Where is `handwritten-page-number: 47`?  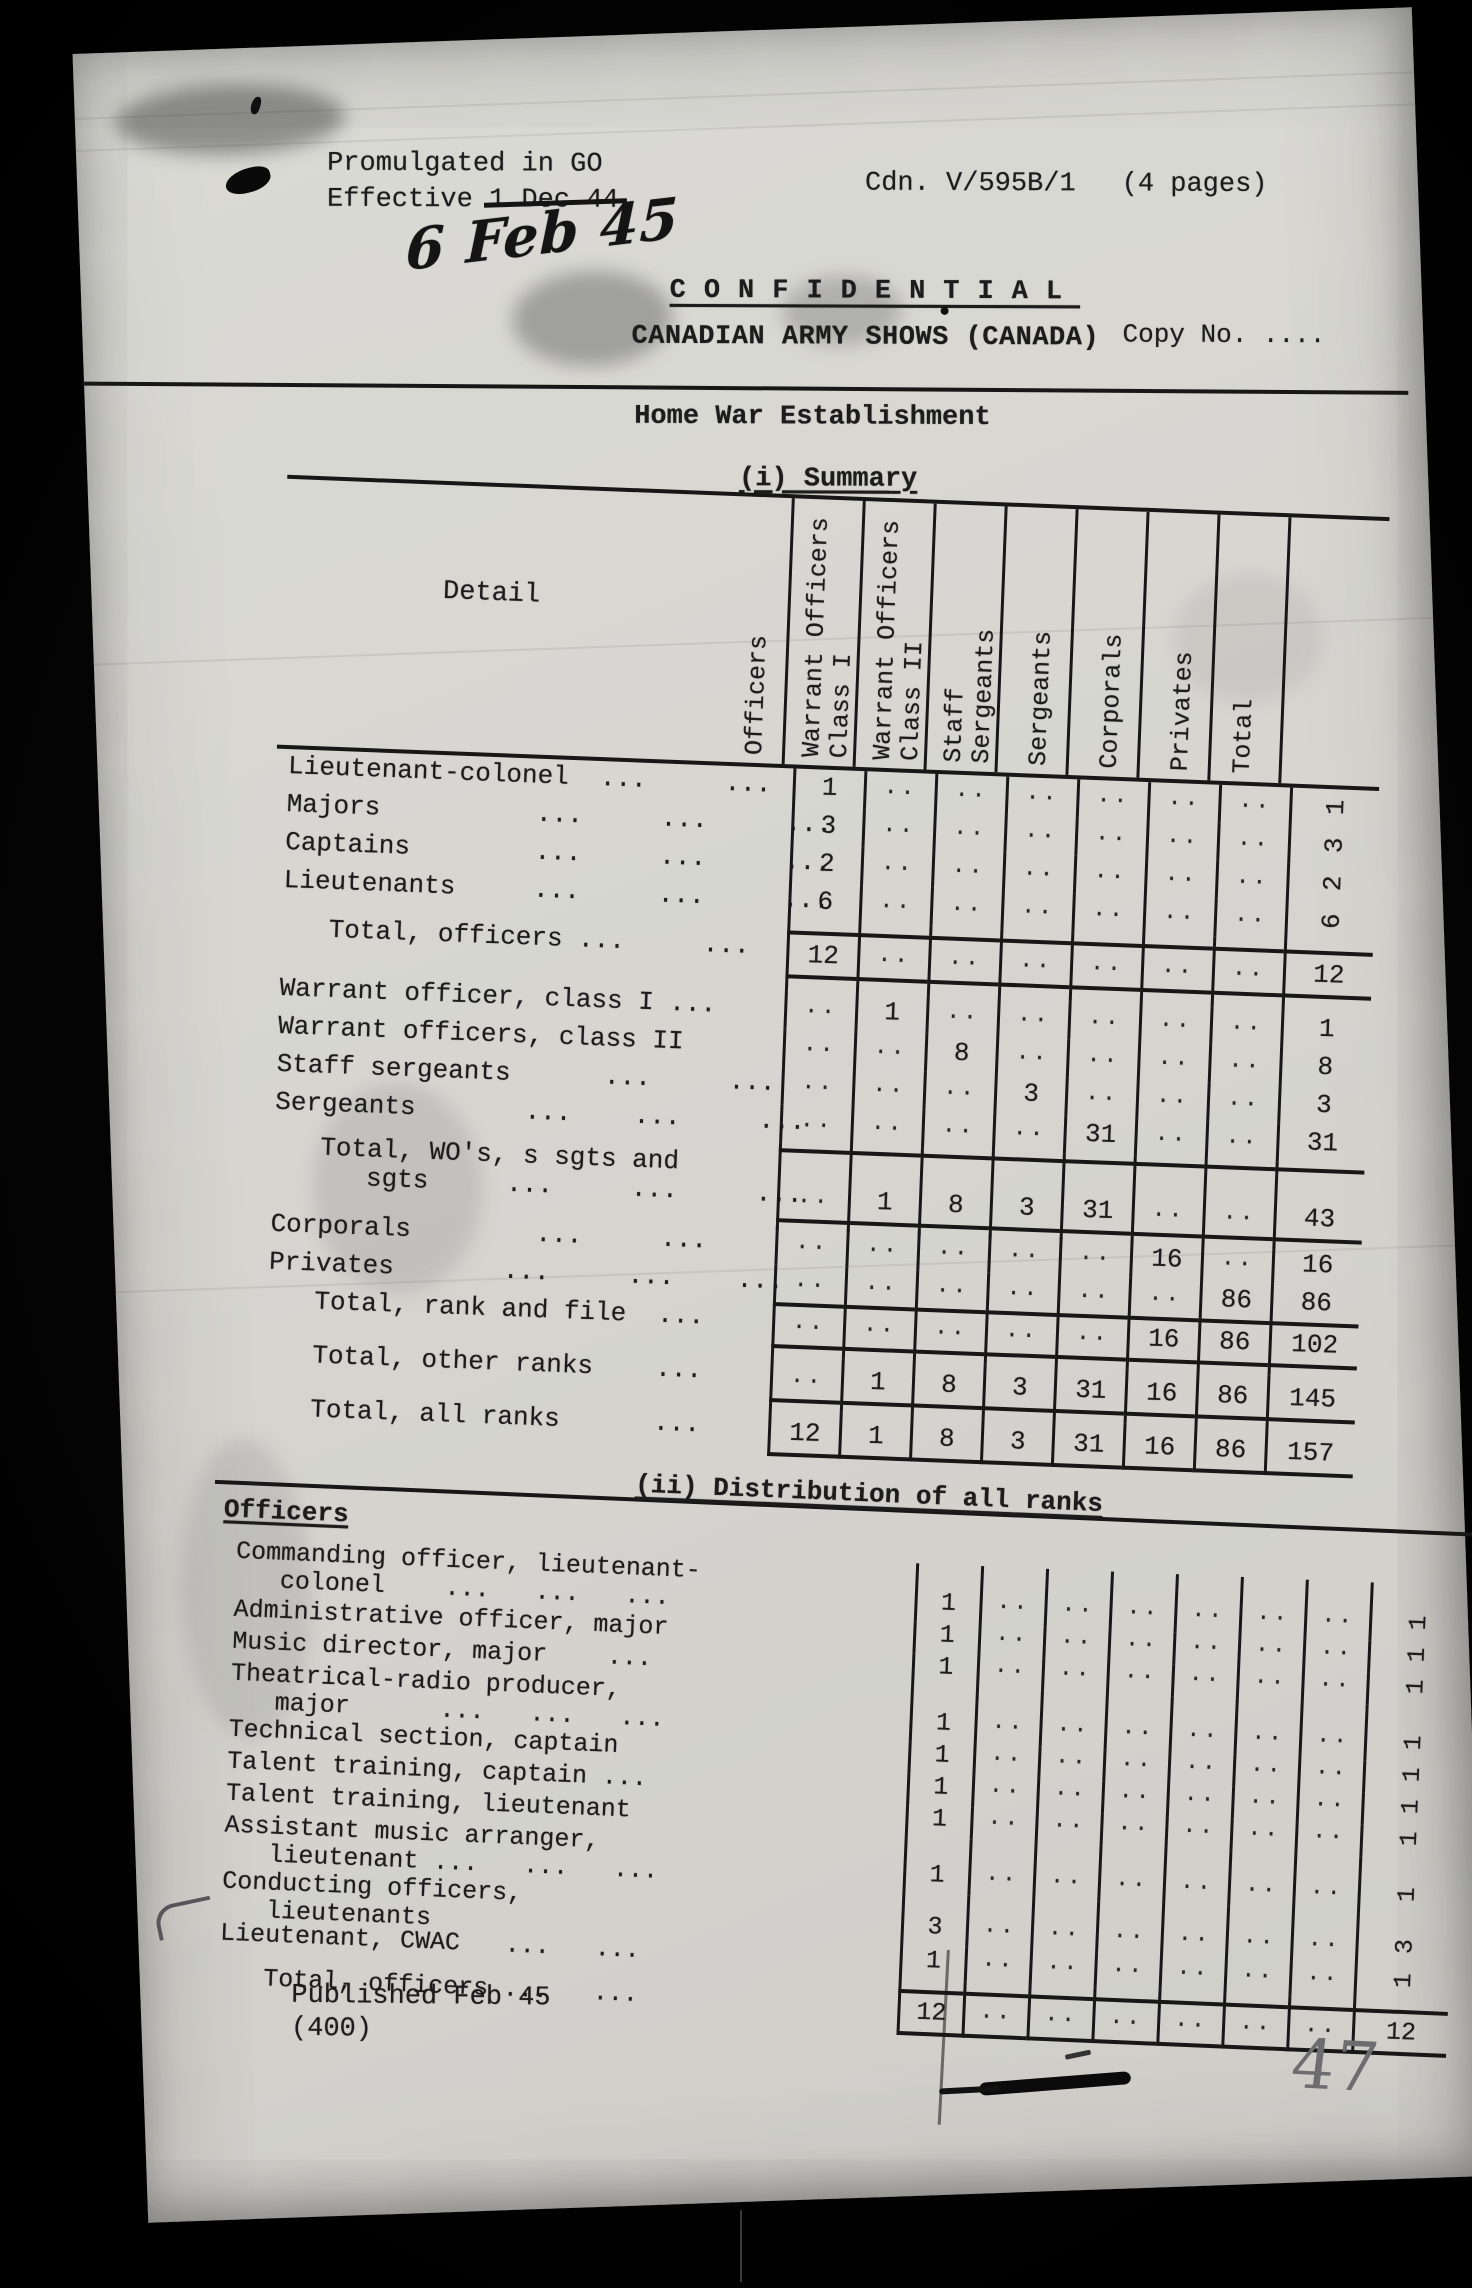 handwritten-page-number: 47 is located at coordinates (1334, 2067).